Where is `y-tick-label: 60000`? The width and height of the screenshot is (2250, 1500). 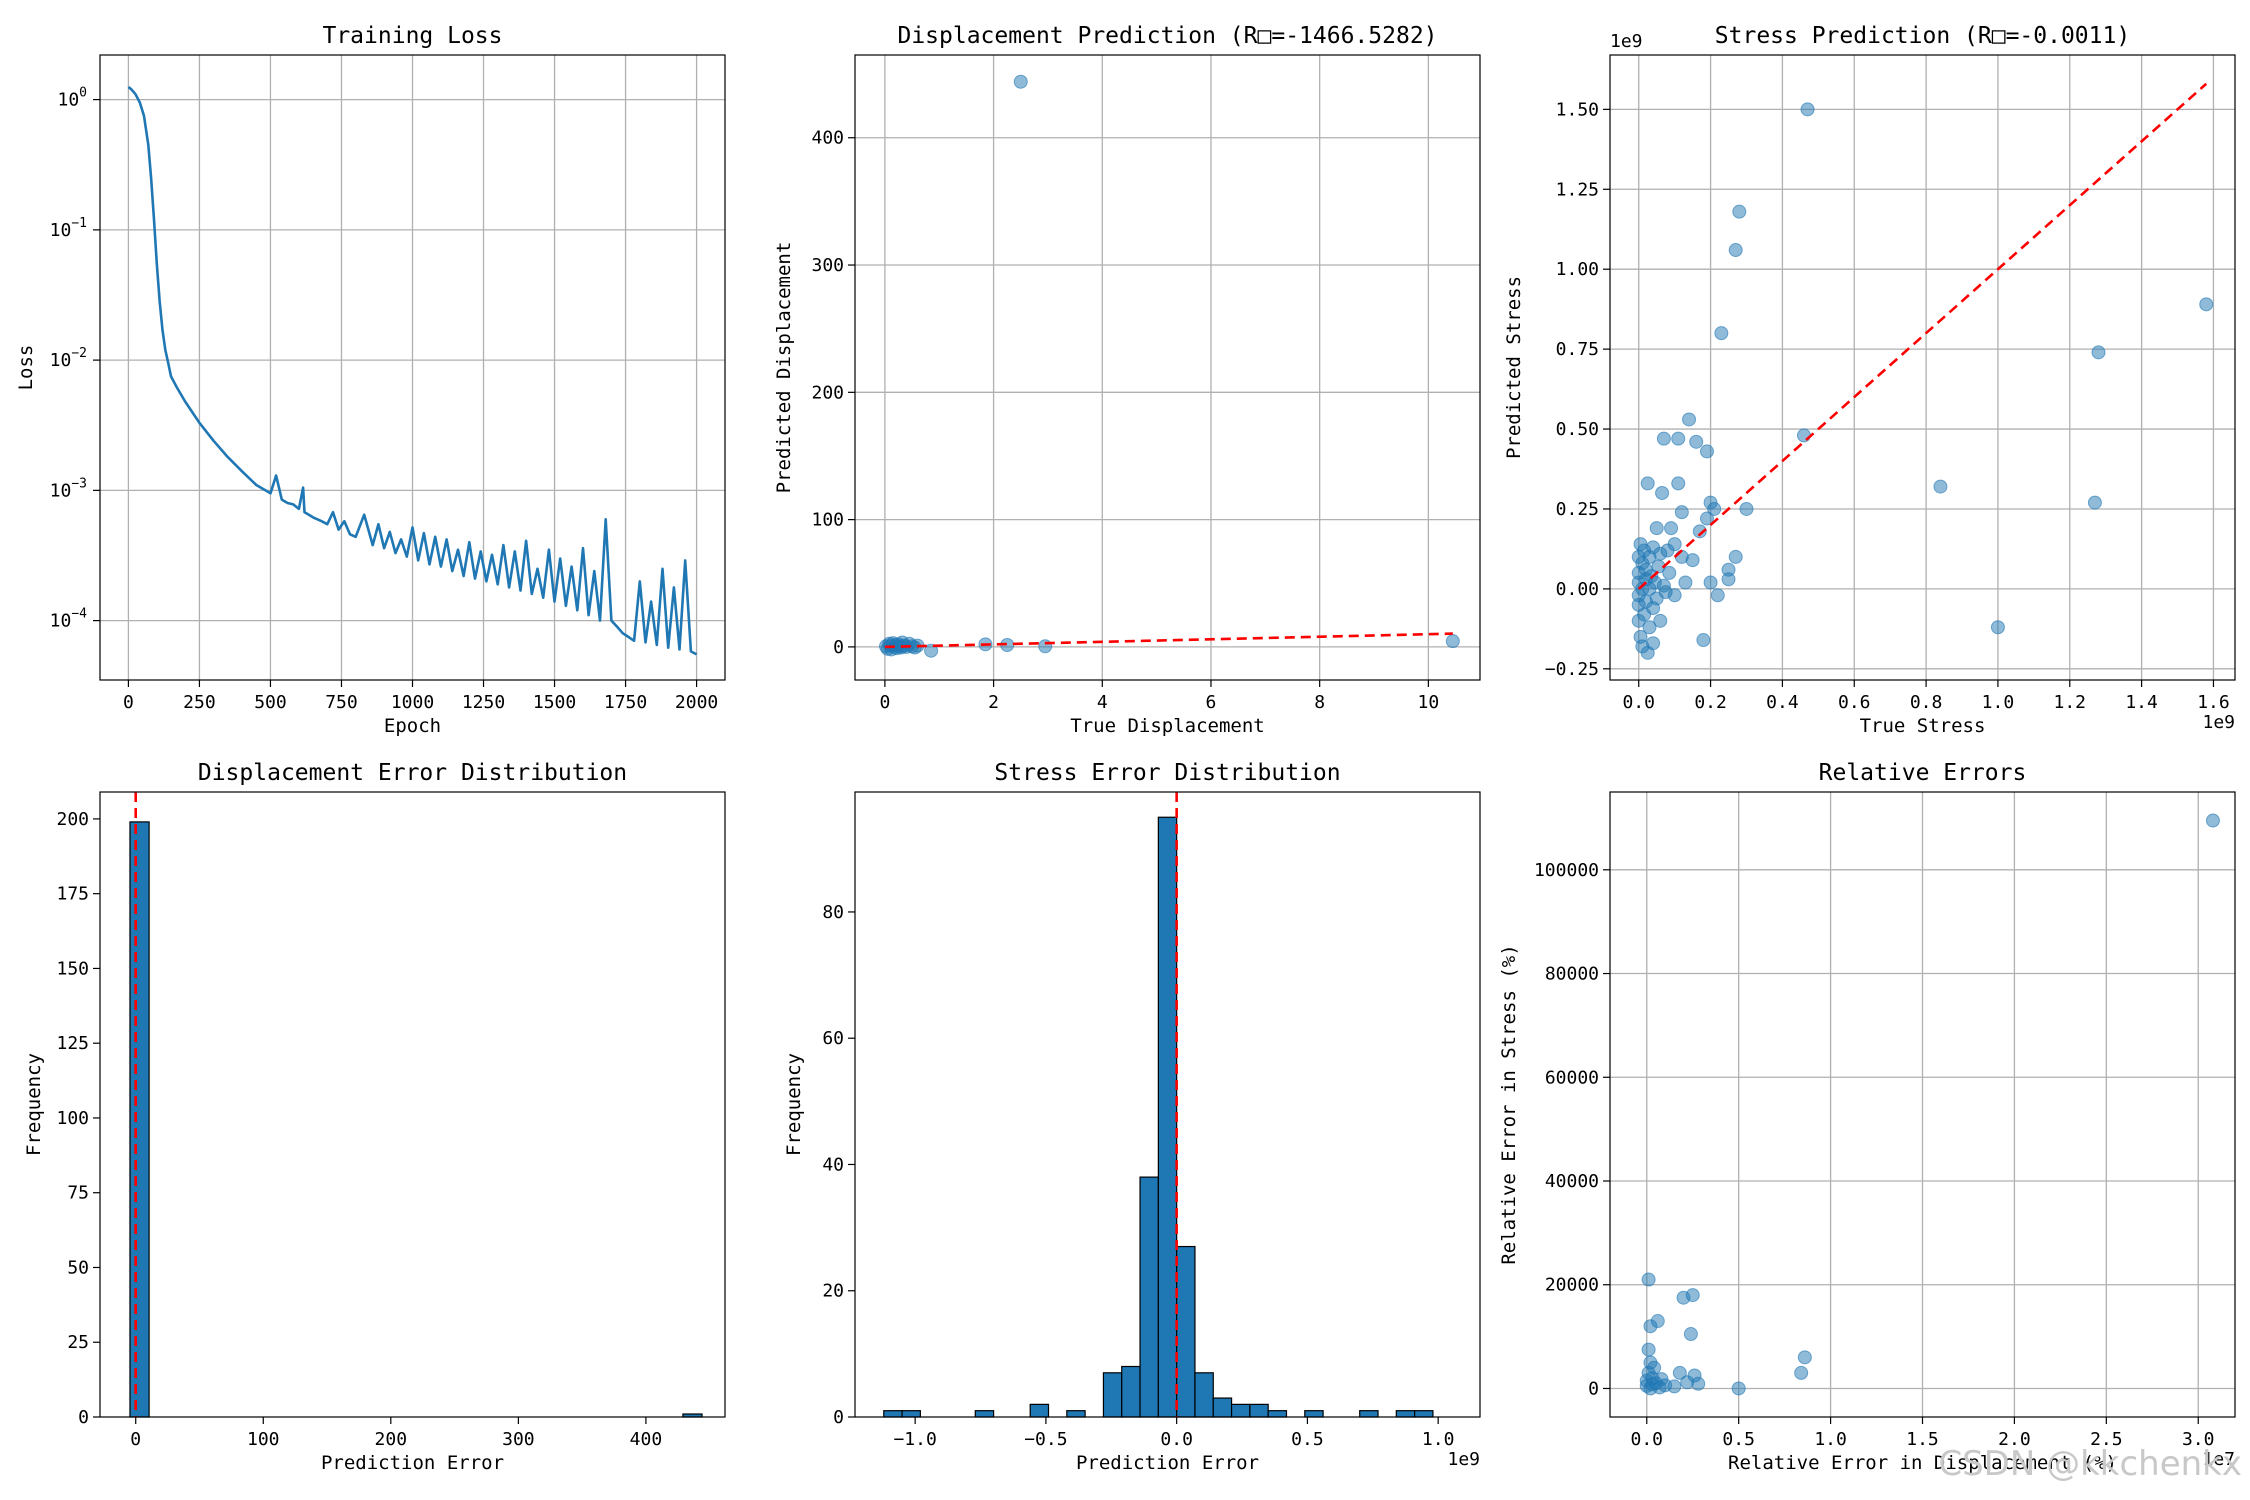
y-tick-label: 60000 is located at coordinates (1572, 1077).